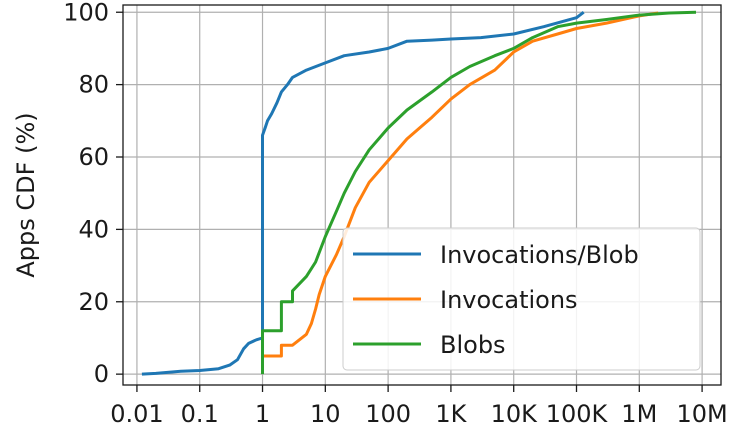  Describe the element at coordinates (262, 414) in the screenshot. I see `x-tick-label: 1` at that location.